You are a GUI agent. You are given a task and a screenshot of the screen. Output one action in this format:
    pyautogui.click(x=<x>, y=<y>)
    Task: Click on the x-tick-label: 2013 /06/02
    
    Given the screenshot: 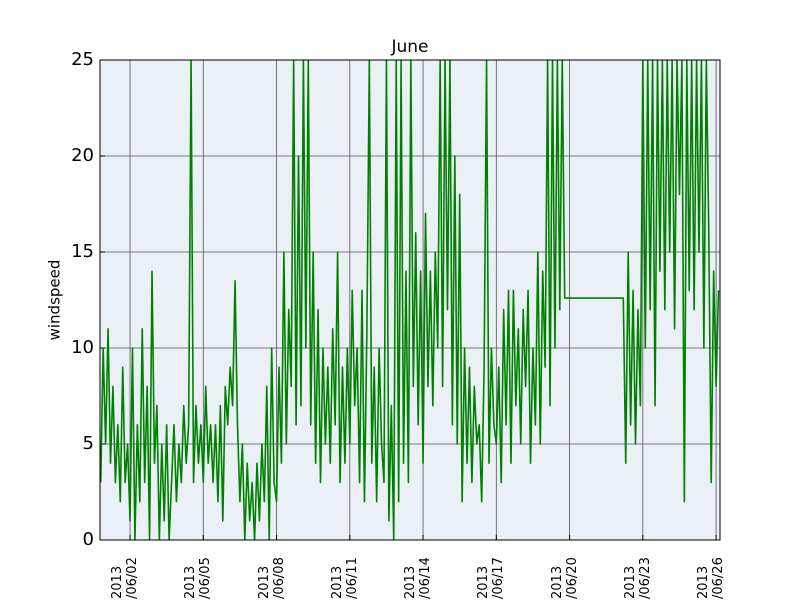 What is the action you would take?
    pyautogui.click(x=125, y=578)
    